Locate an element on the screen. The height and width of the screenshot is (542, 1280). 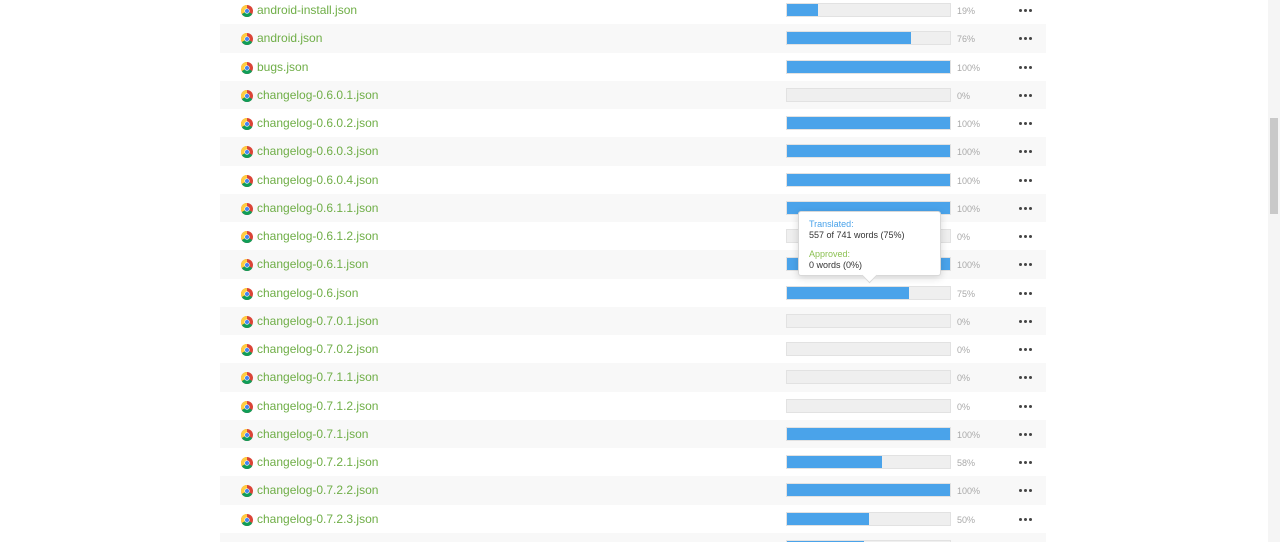
file-name-link: changelog-0.7.2.3.json is located at coordinates (318, 518).